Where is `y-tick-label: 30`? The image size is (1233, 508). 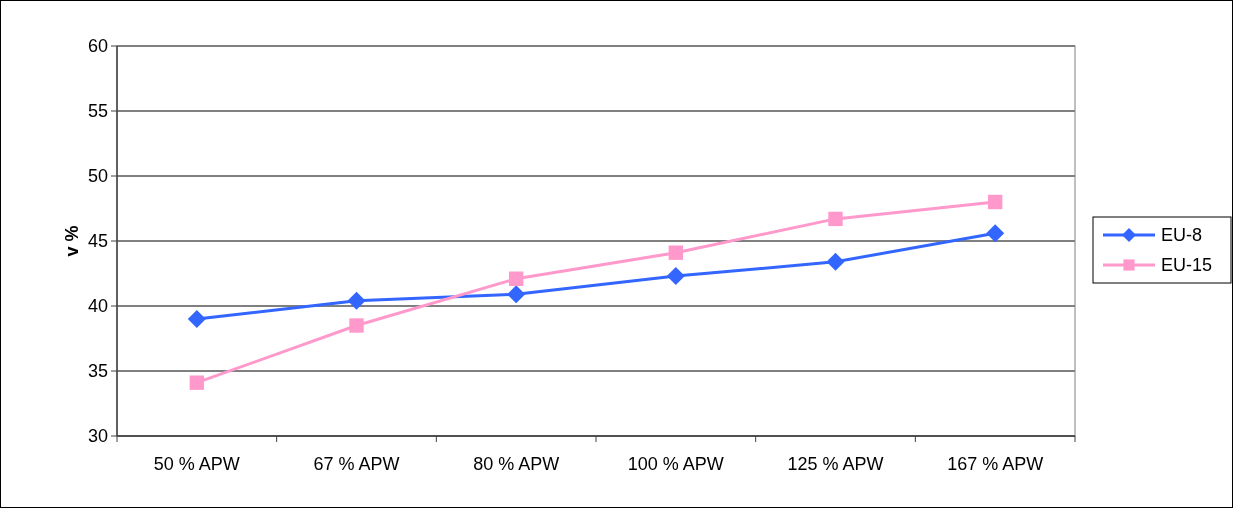 y-tick-label: 30 is located at coordinates (97, 436).